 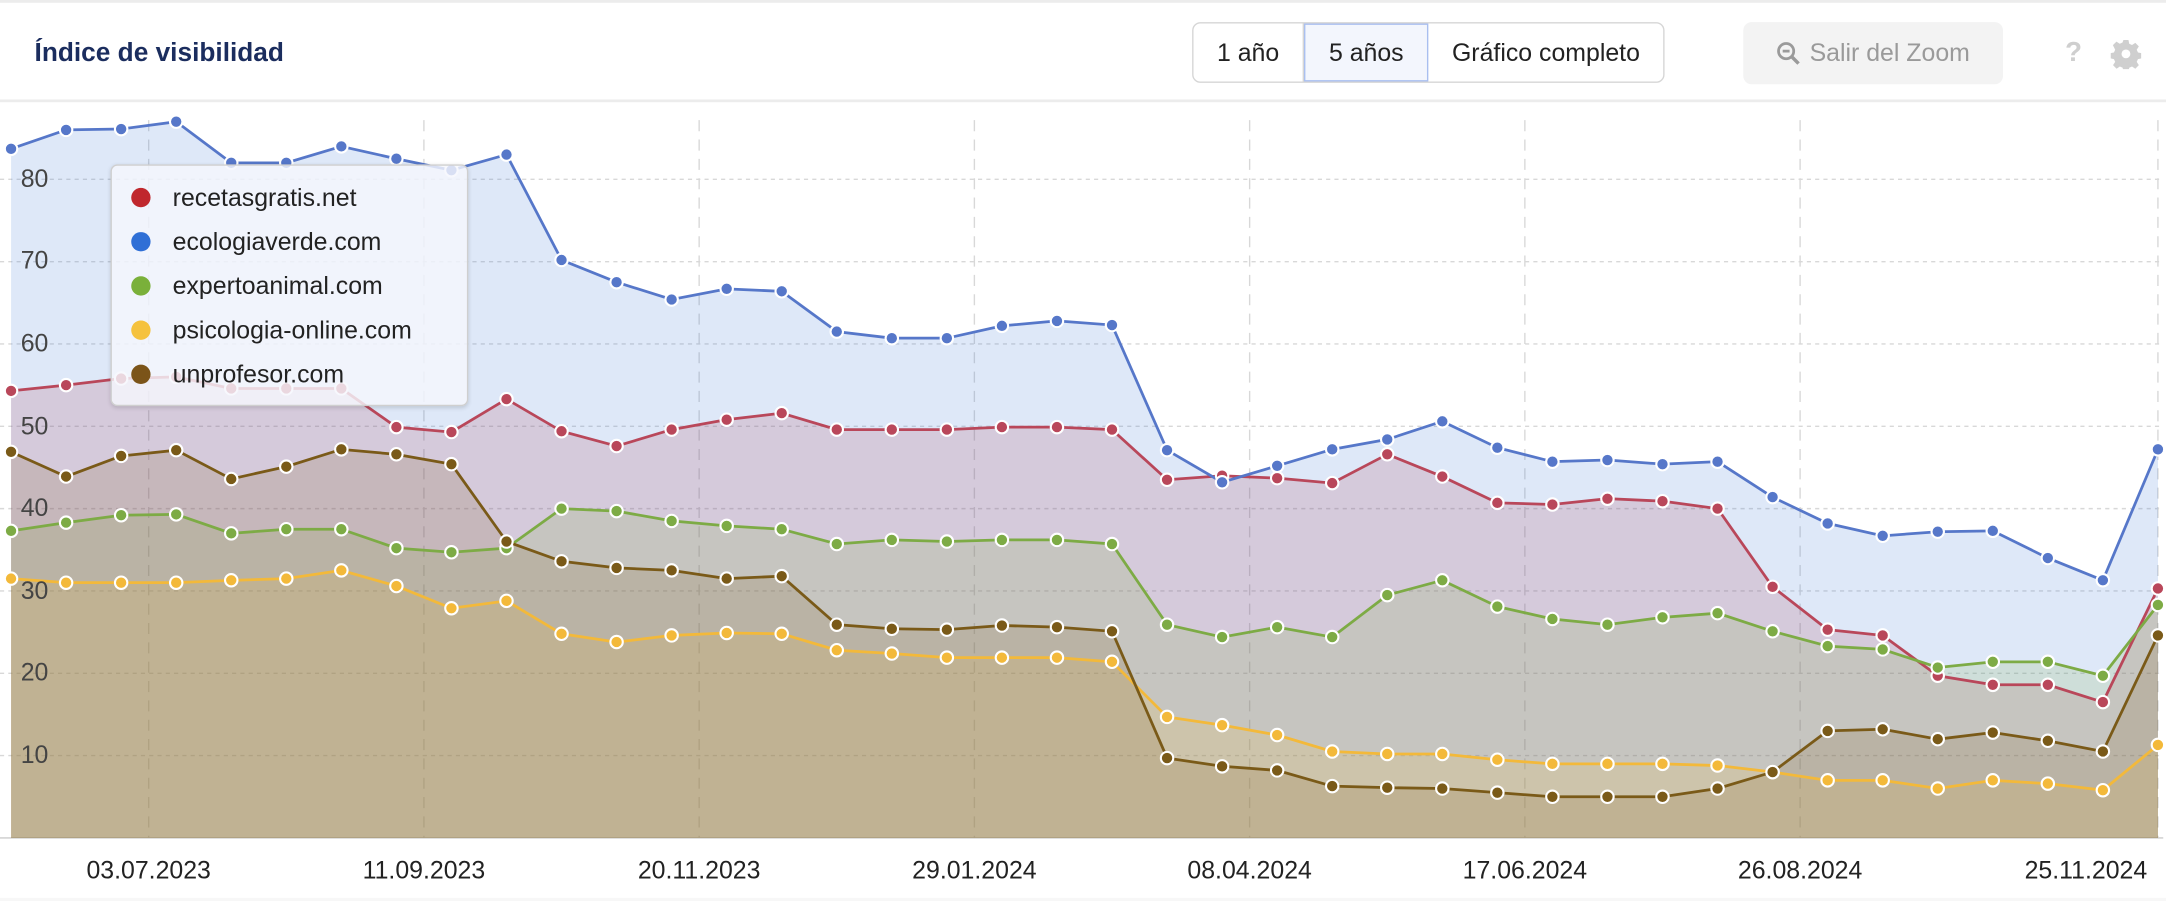 What do you see at coordinates (289, 197) in the screenshot?
I see `legend-item-recetasgratis: recetasgratis.net` at bounding box center [289, 197].